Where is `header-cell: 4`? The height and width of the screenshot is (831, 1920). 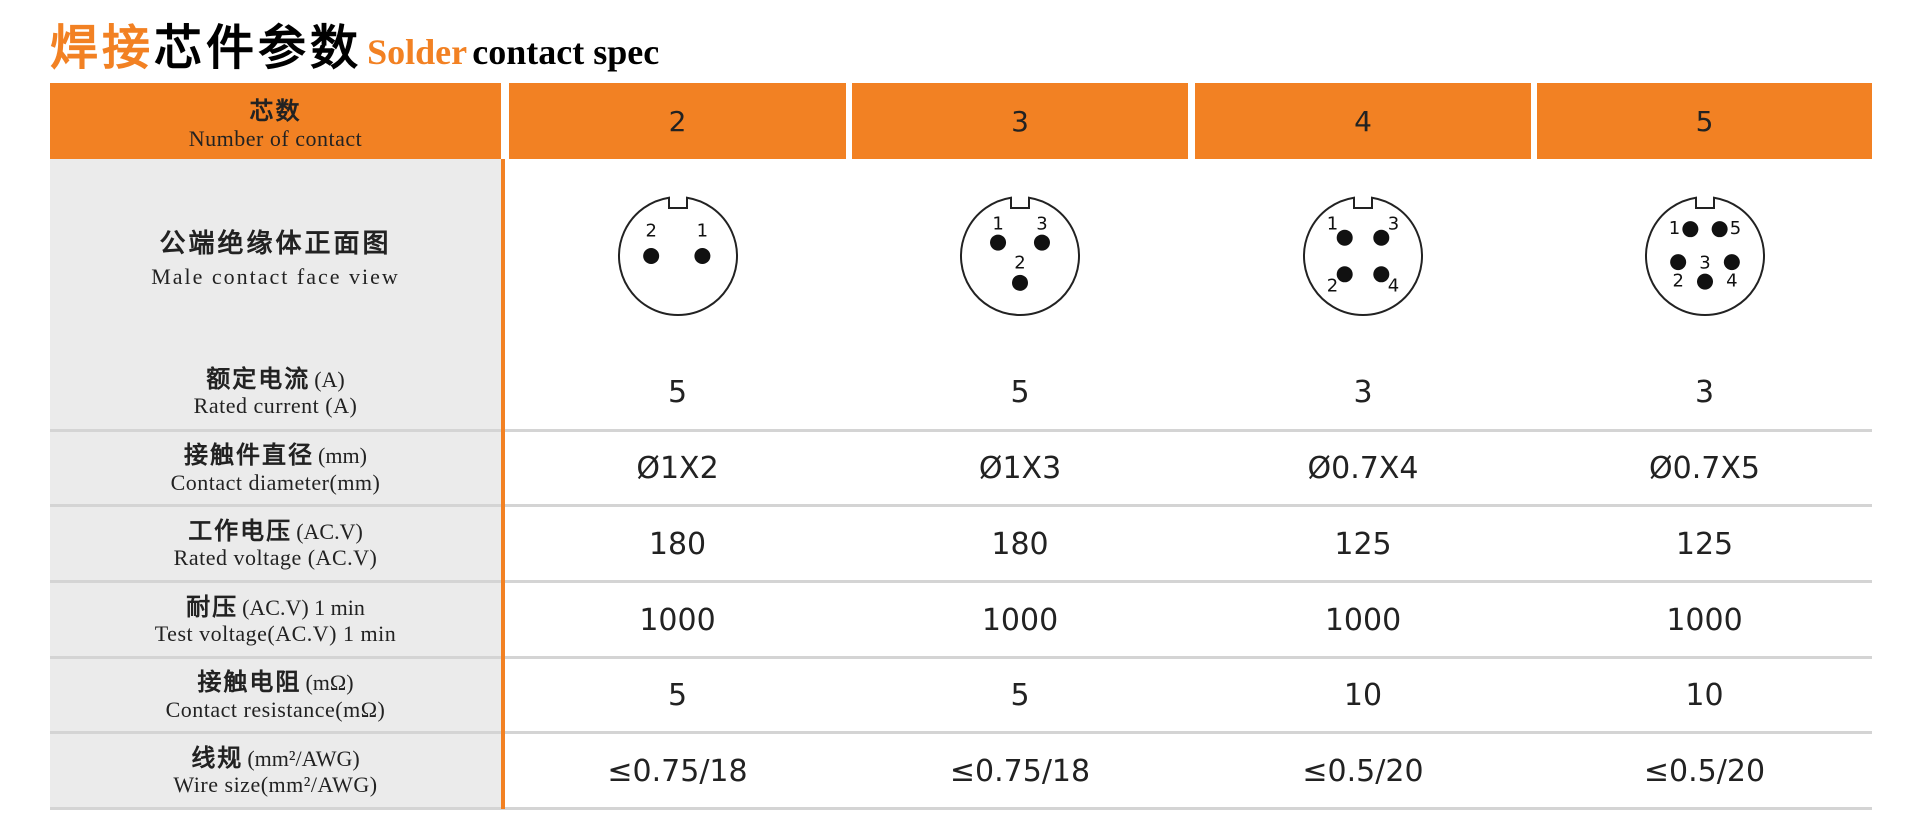
header-cell: 4 is located at coordinates (1363, 121).